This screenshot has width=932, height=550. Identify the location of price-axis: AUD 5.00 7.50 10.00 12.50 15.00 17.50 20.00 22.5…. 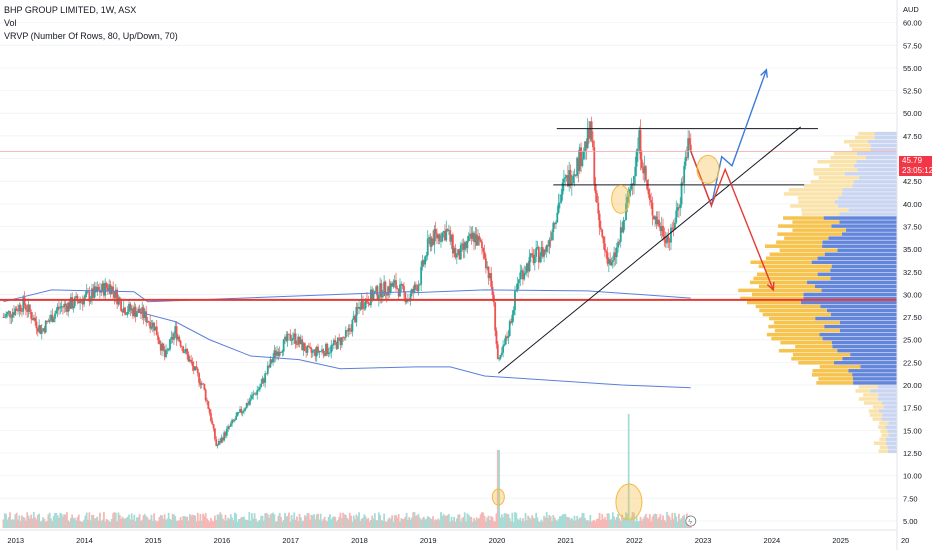
(909, 275).